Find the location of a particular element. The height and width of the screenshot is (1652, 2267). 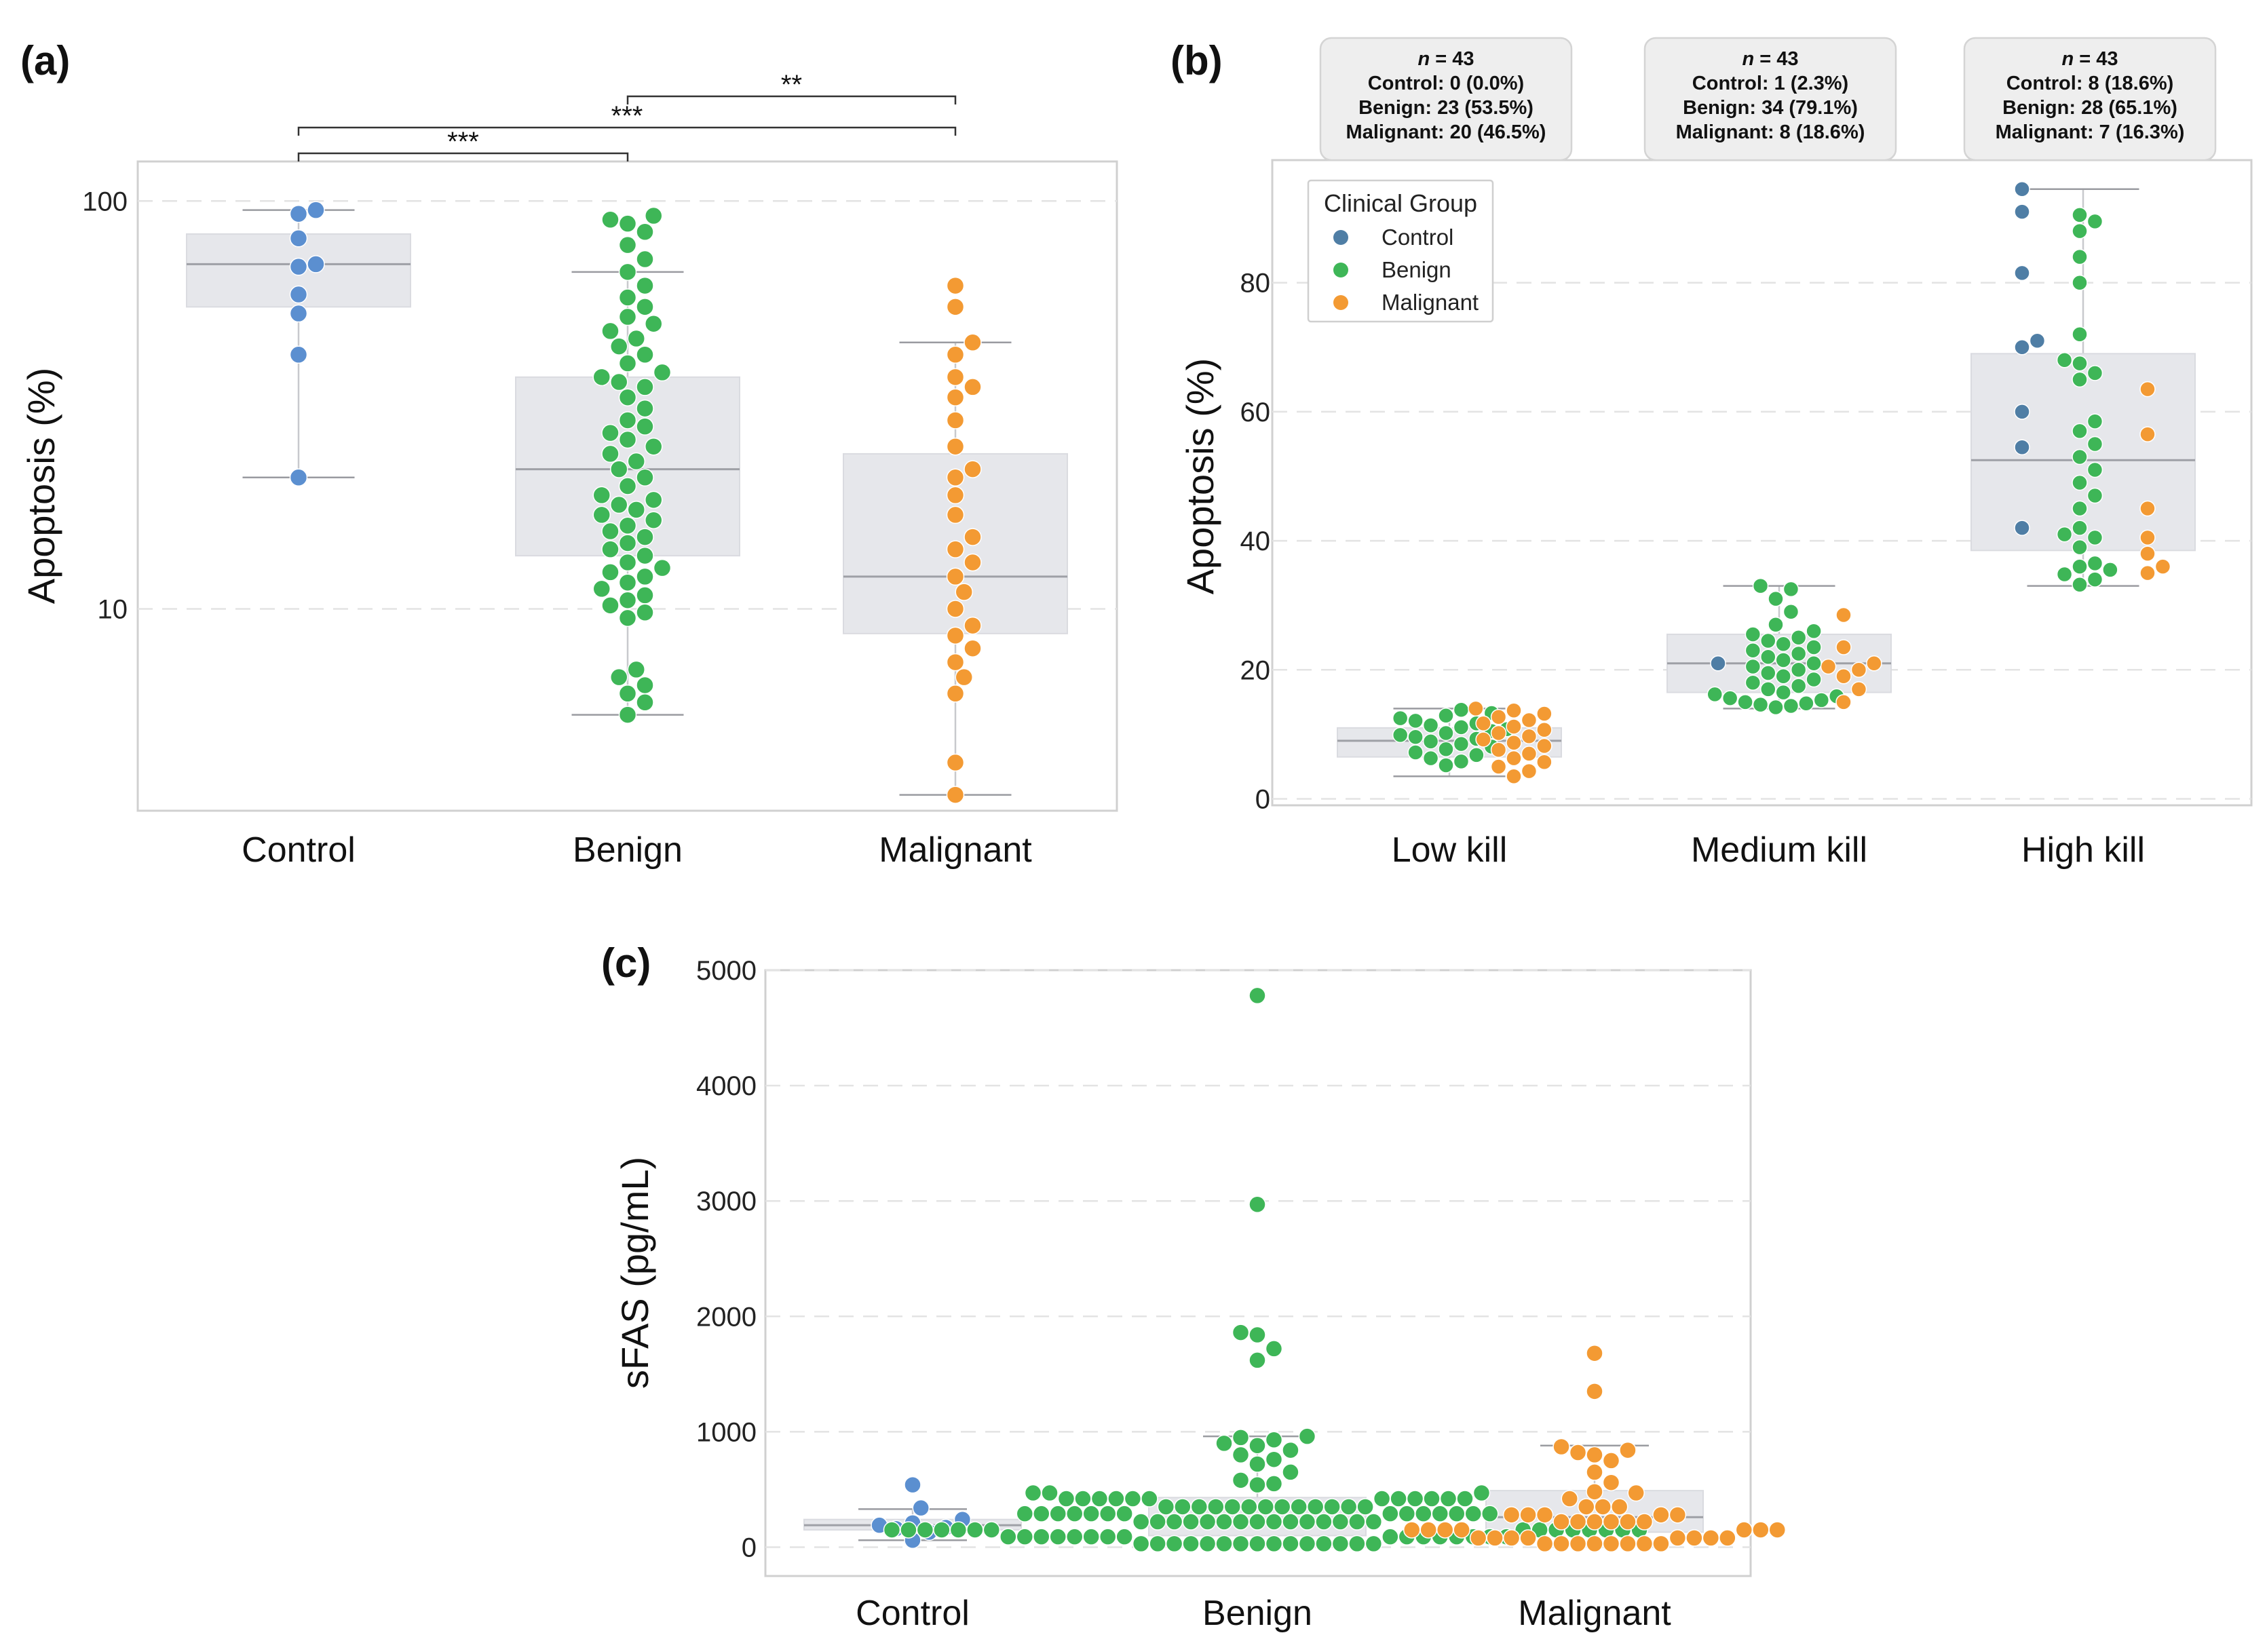

panel-label: (c) is located at coordinates (626, 963).